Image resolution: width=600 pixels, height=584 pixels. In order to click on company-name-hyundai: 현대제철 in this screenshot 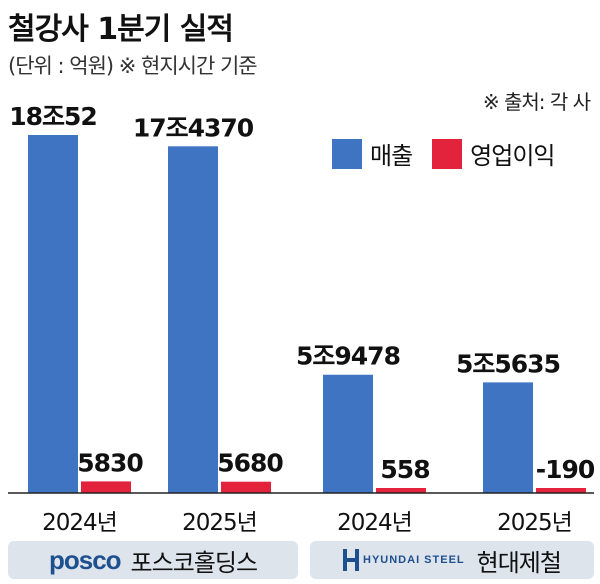, I will do `click(519, 562)`.